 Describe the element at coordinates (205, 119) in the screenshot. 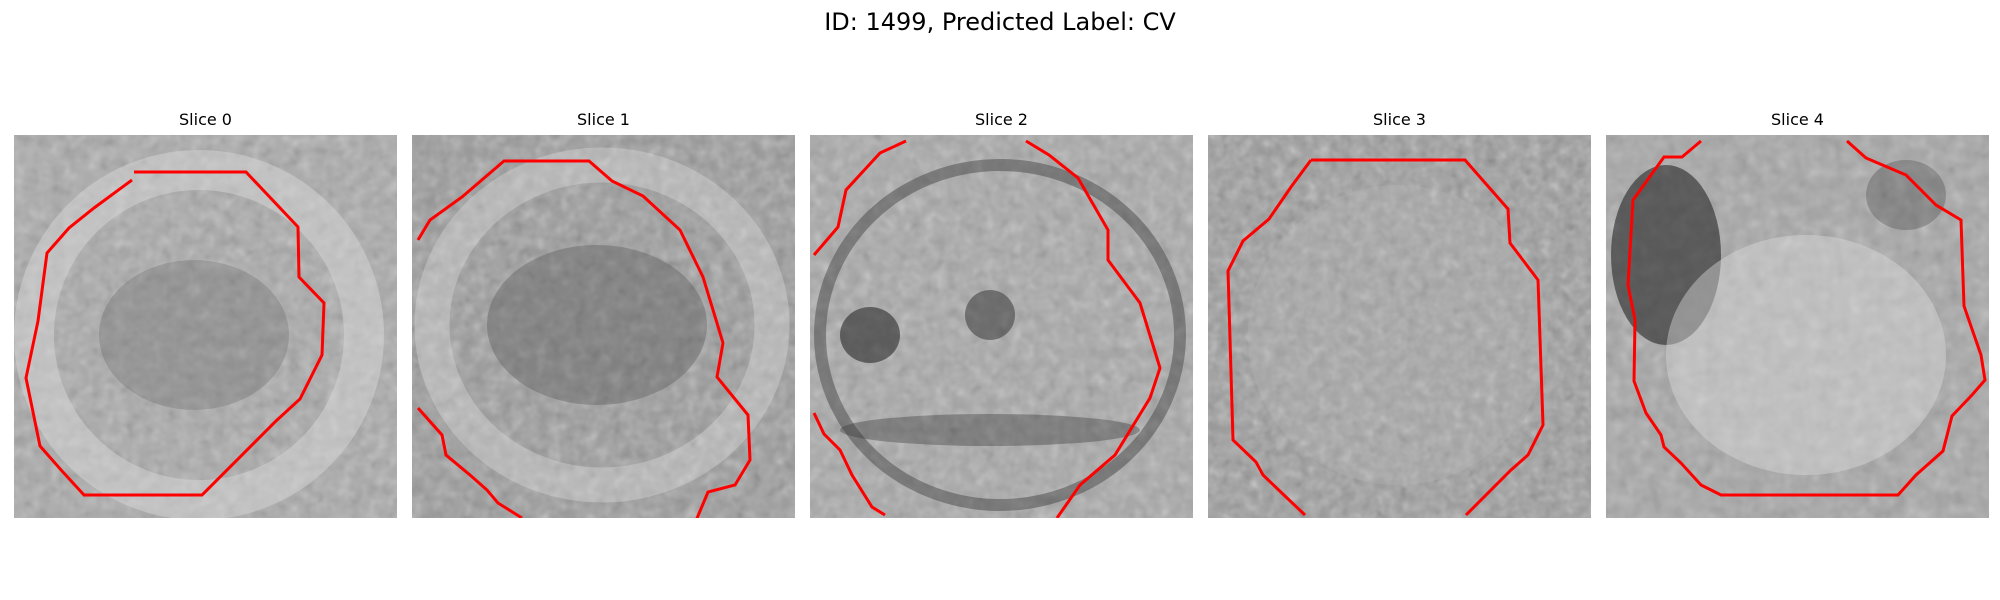

I see `slice-title-0: Slice 0` at that location.